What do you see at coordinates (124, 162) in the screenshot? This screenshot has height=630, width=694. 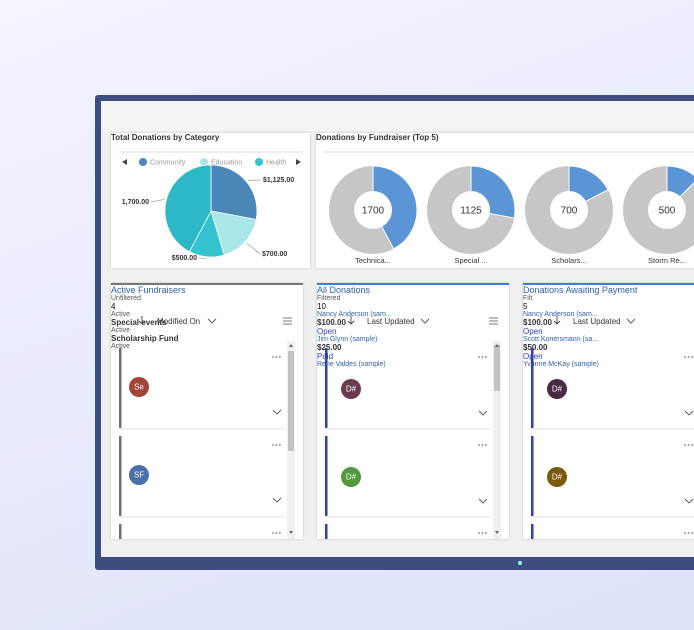 I see `legend-prev` at bounding box center [124, 162].